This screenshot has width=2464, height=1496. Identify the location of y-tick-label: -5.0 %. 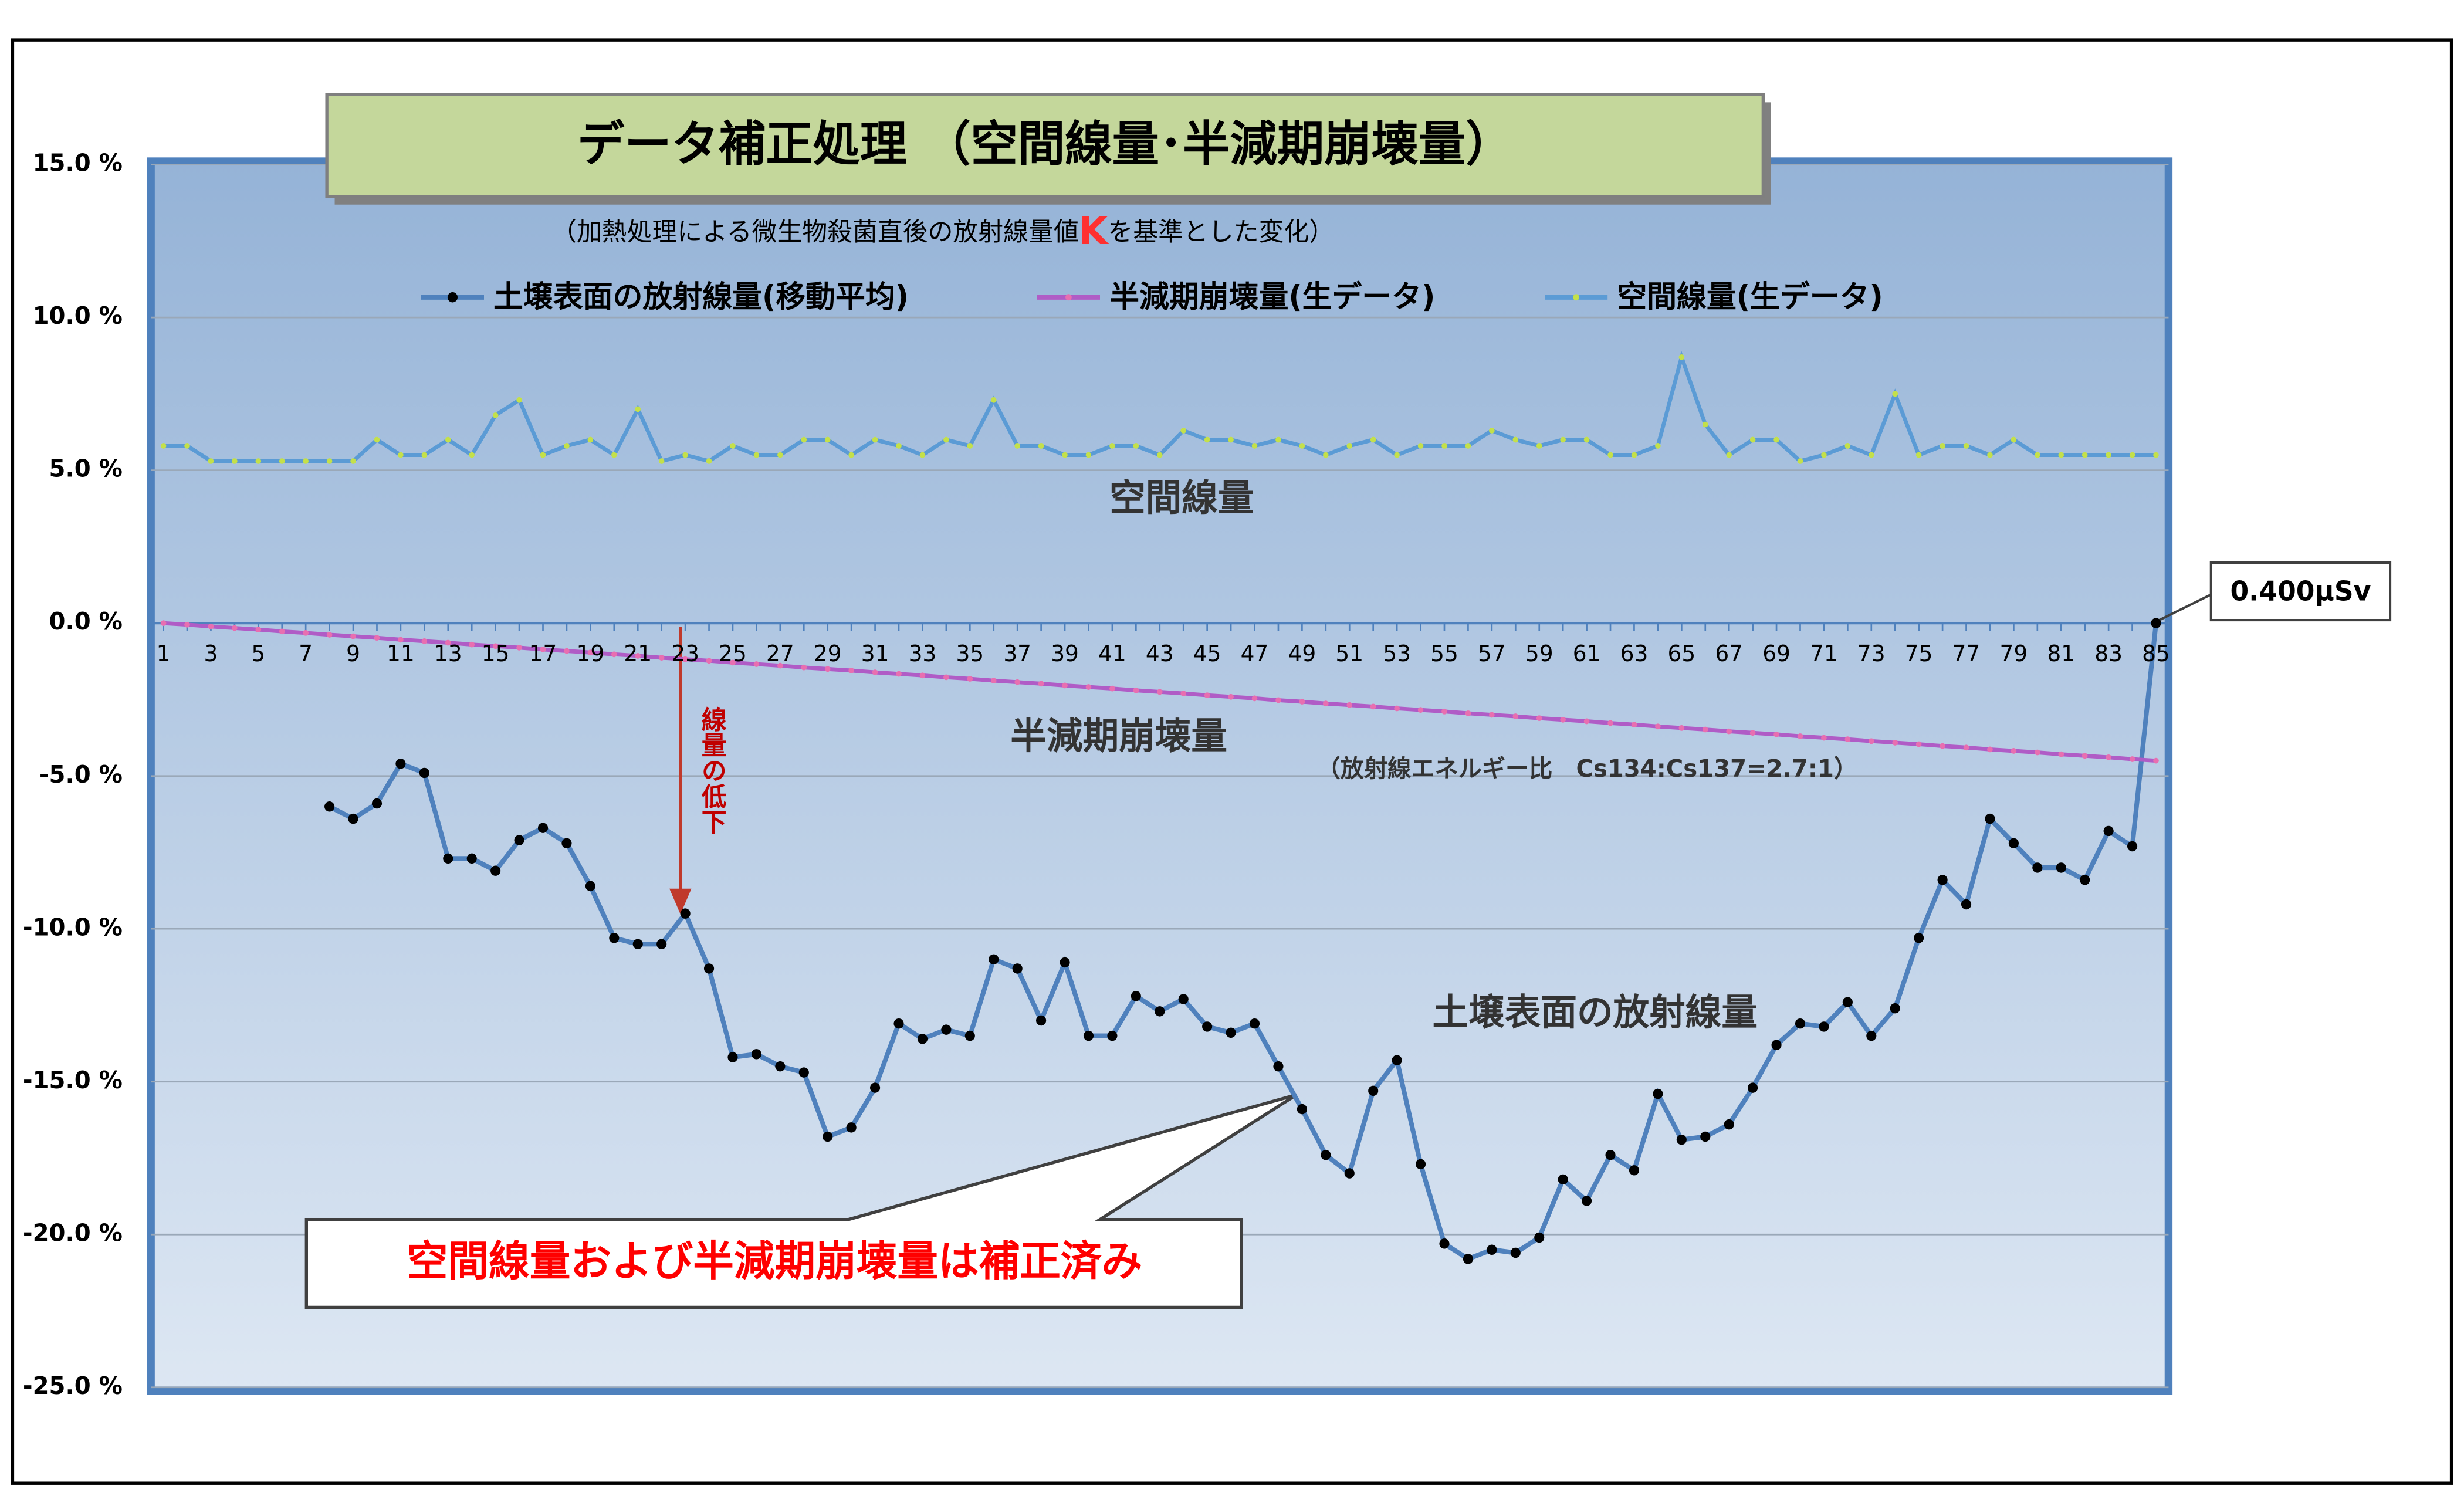
(81, 774).